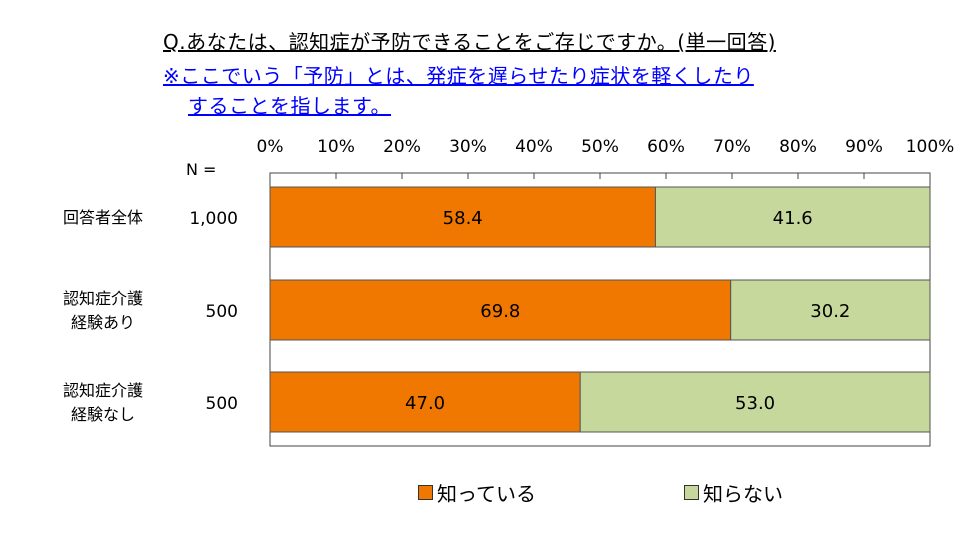 The image size is (976, 541). What do you see at coordinates (864, 147) in the screenshot?
I see `x-tick-label: 90%` at bounding box center [864, 147].